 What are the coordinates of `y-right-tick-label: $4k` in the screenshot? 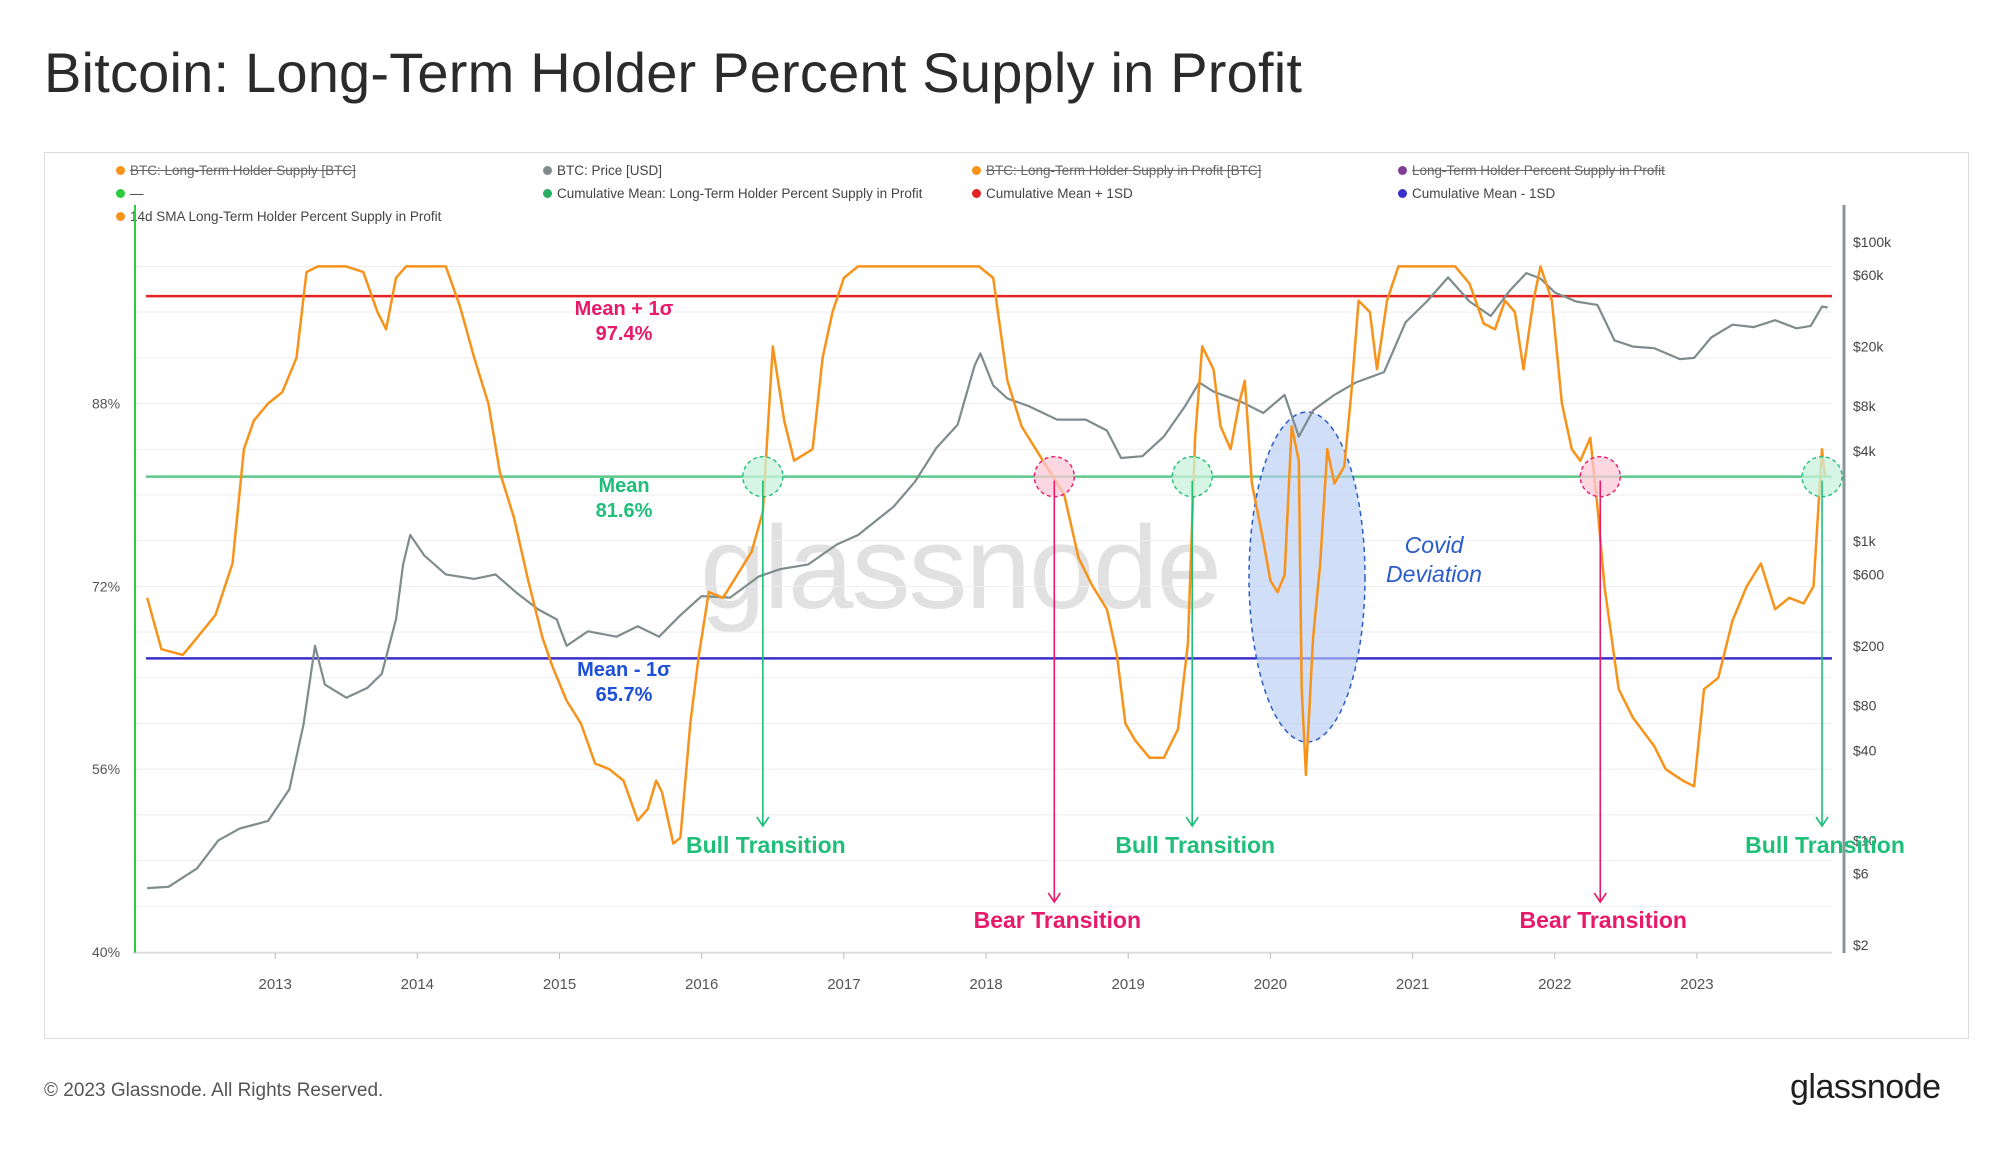 It's located at (1865, 451).